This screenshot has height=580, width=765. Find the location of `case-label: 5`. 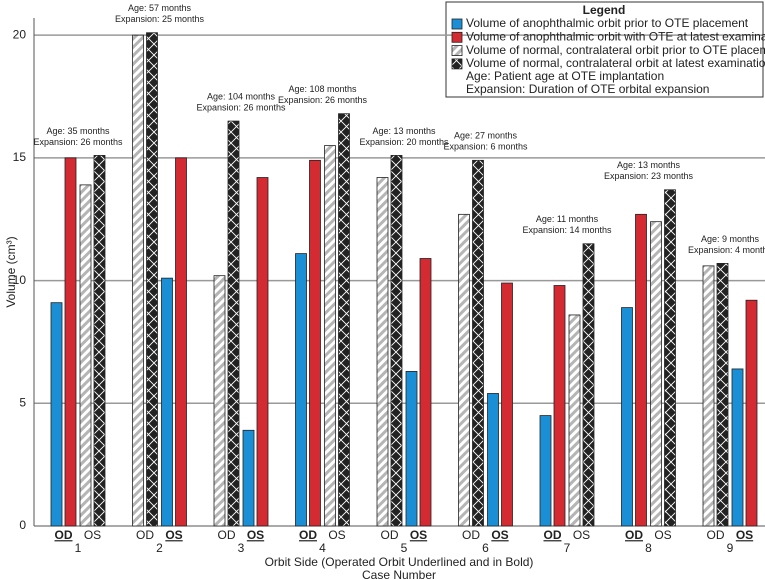

case-label: 5 is located at coordinates (404, 548).